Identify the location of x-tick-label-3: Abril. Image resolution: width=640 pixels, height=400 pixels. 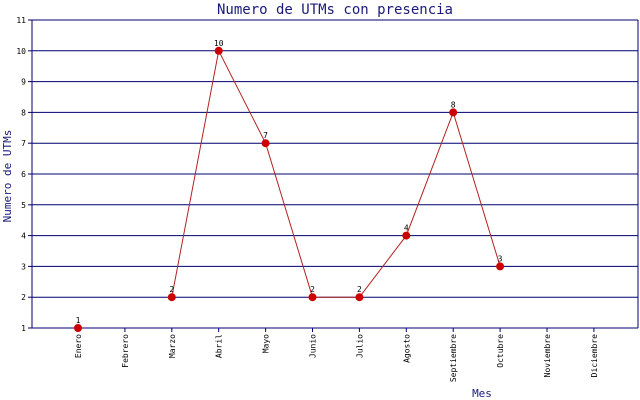
(219, 346).